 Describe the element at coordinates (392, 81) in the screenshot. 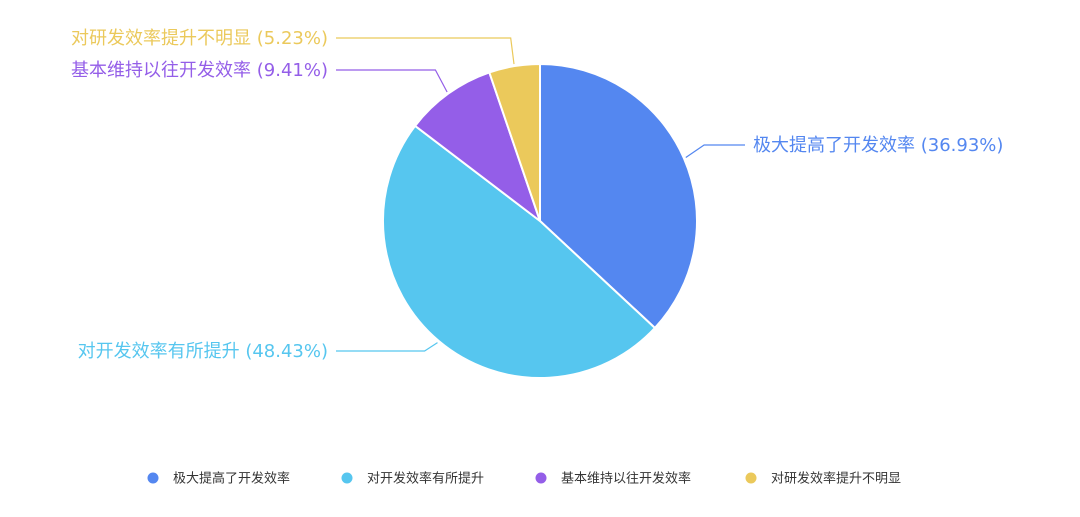

I see `slice-3-leader-line` at that location.